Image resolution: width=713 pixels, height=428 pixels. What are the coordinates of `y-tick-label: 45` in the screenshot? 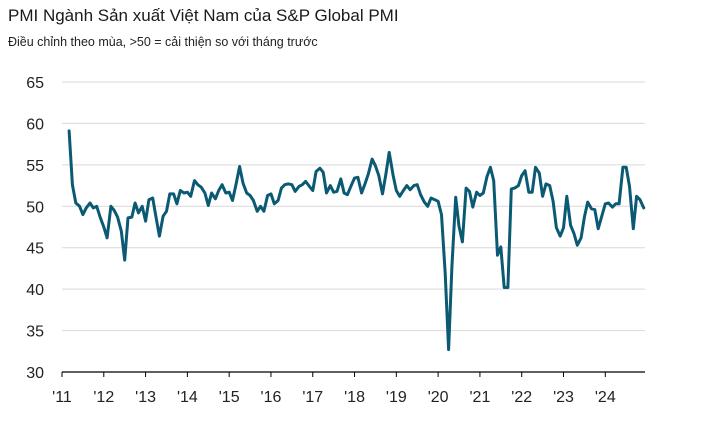 It's located at (35, 249).